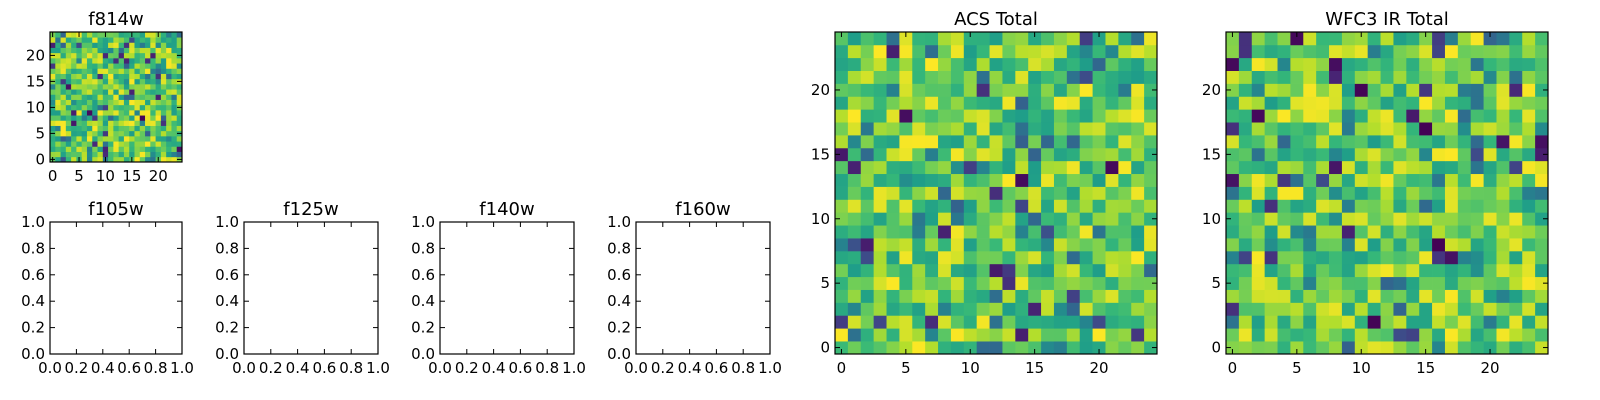 This screenshot has width=1600, height=400. What do you see at coordinates (310, 209) in the screenshot?
I see `panel-title: f125w` at bounding box center [310, 209].